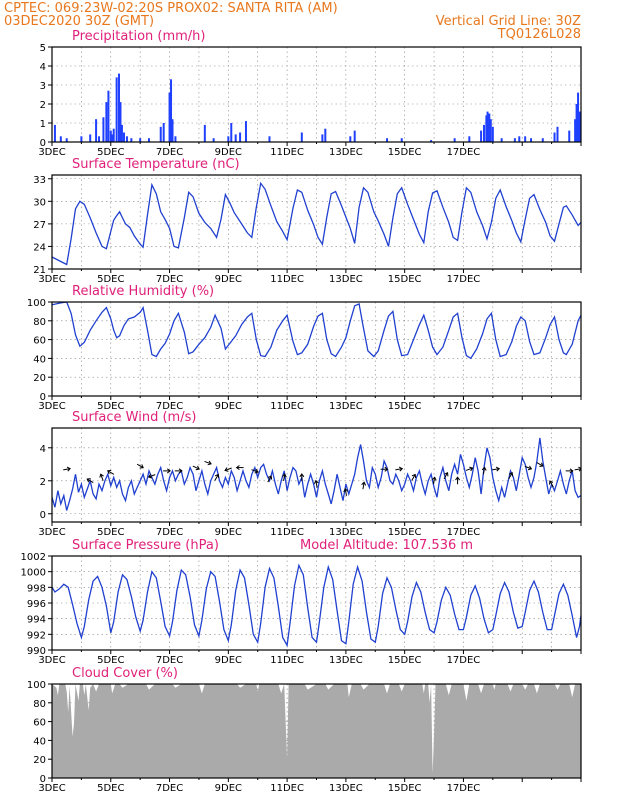 The width and height of the screenshot is (618, 800). I want to click on rh-xtick-label: 17DEC, so click(464, 406).